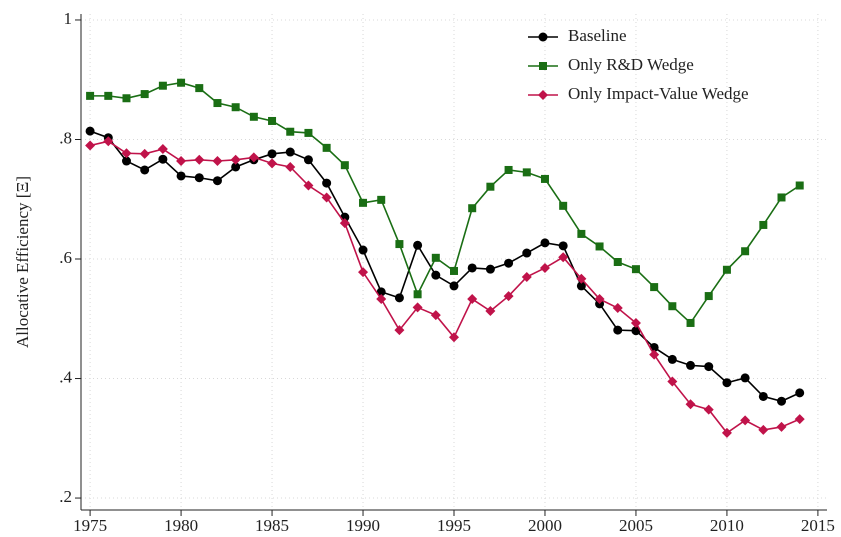 This screenshot has height=537, width=841. What do you see at coordinates (65, 257) in the screenshot?
I see `y-tick-label: .6` at bounding box center [65, 257].